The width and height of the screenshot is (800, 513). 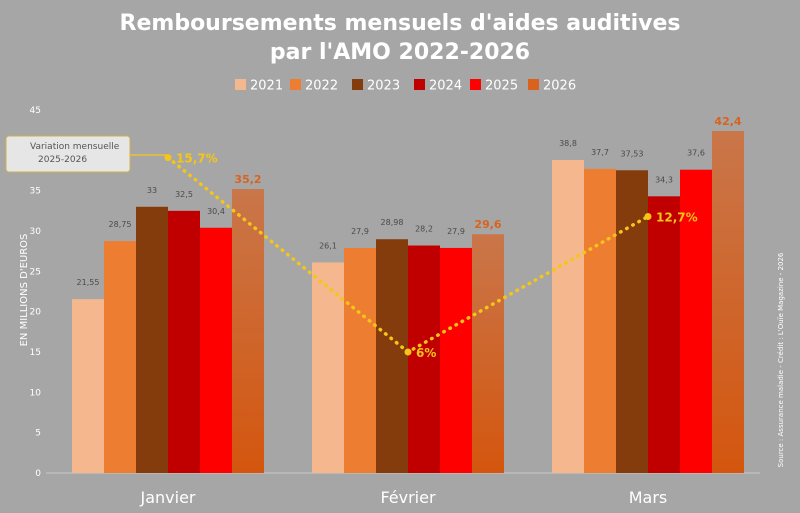 I want to click on data-label-2026-2: 42,4, so click(x=727, y=121).